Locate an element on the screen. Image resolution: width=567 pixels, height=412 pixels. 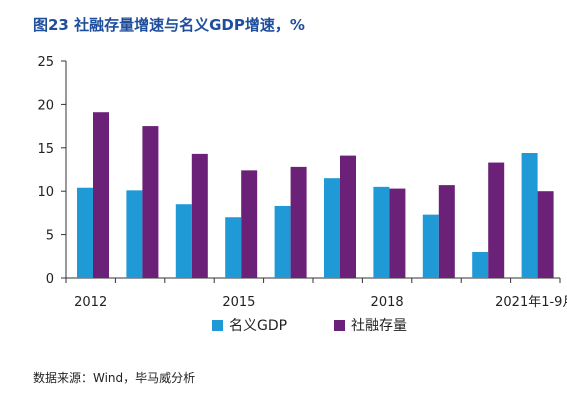
y-tick-label: 10 is located at coordinates (45, 192).